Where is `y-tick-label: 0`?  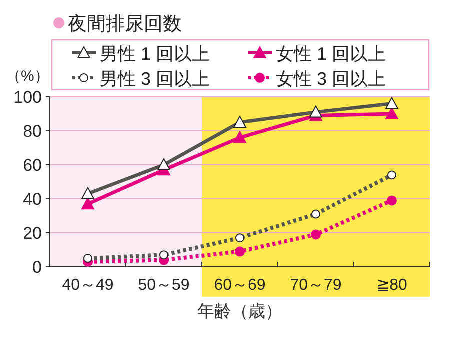
y-tick-label: 0 is located at coordinates (37, 267).